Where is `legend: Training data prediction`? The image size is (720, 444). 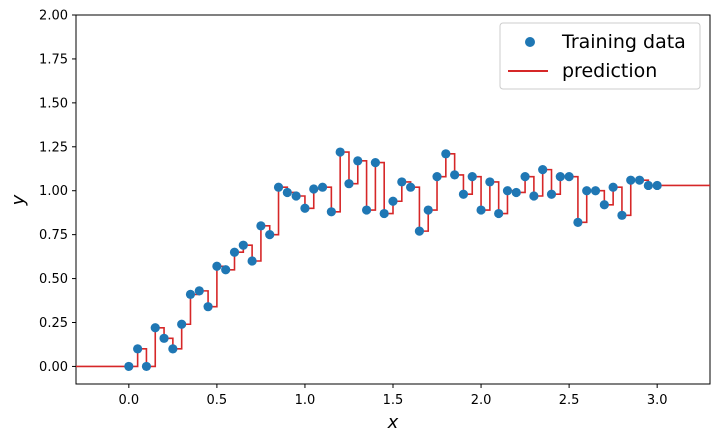
legend: Training data prediction is located at coordinates (600, 56).